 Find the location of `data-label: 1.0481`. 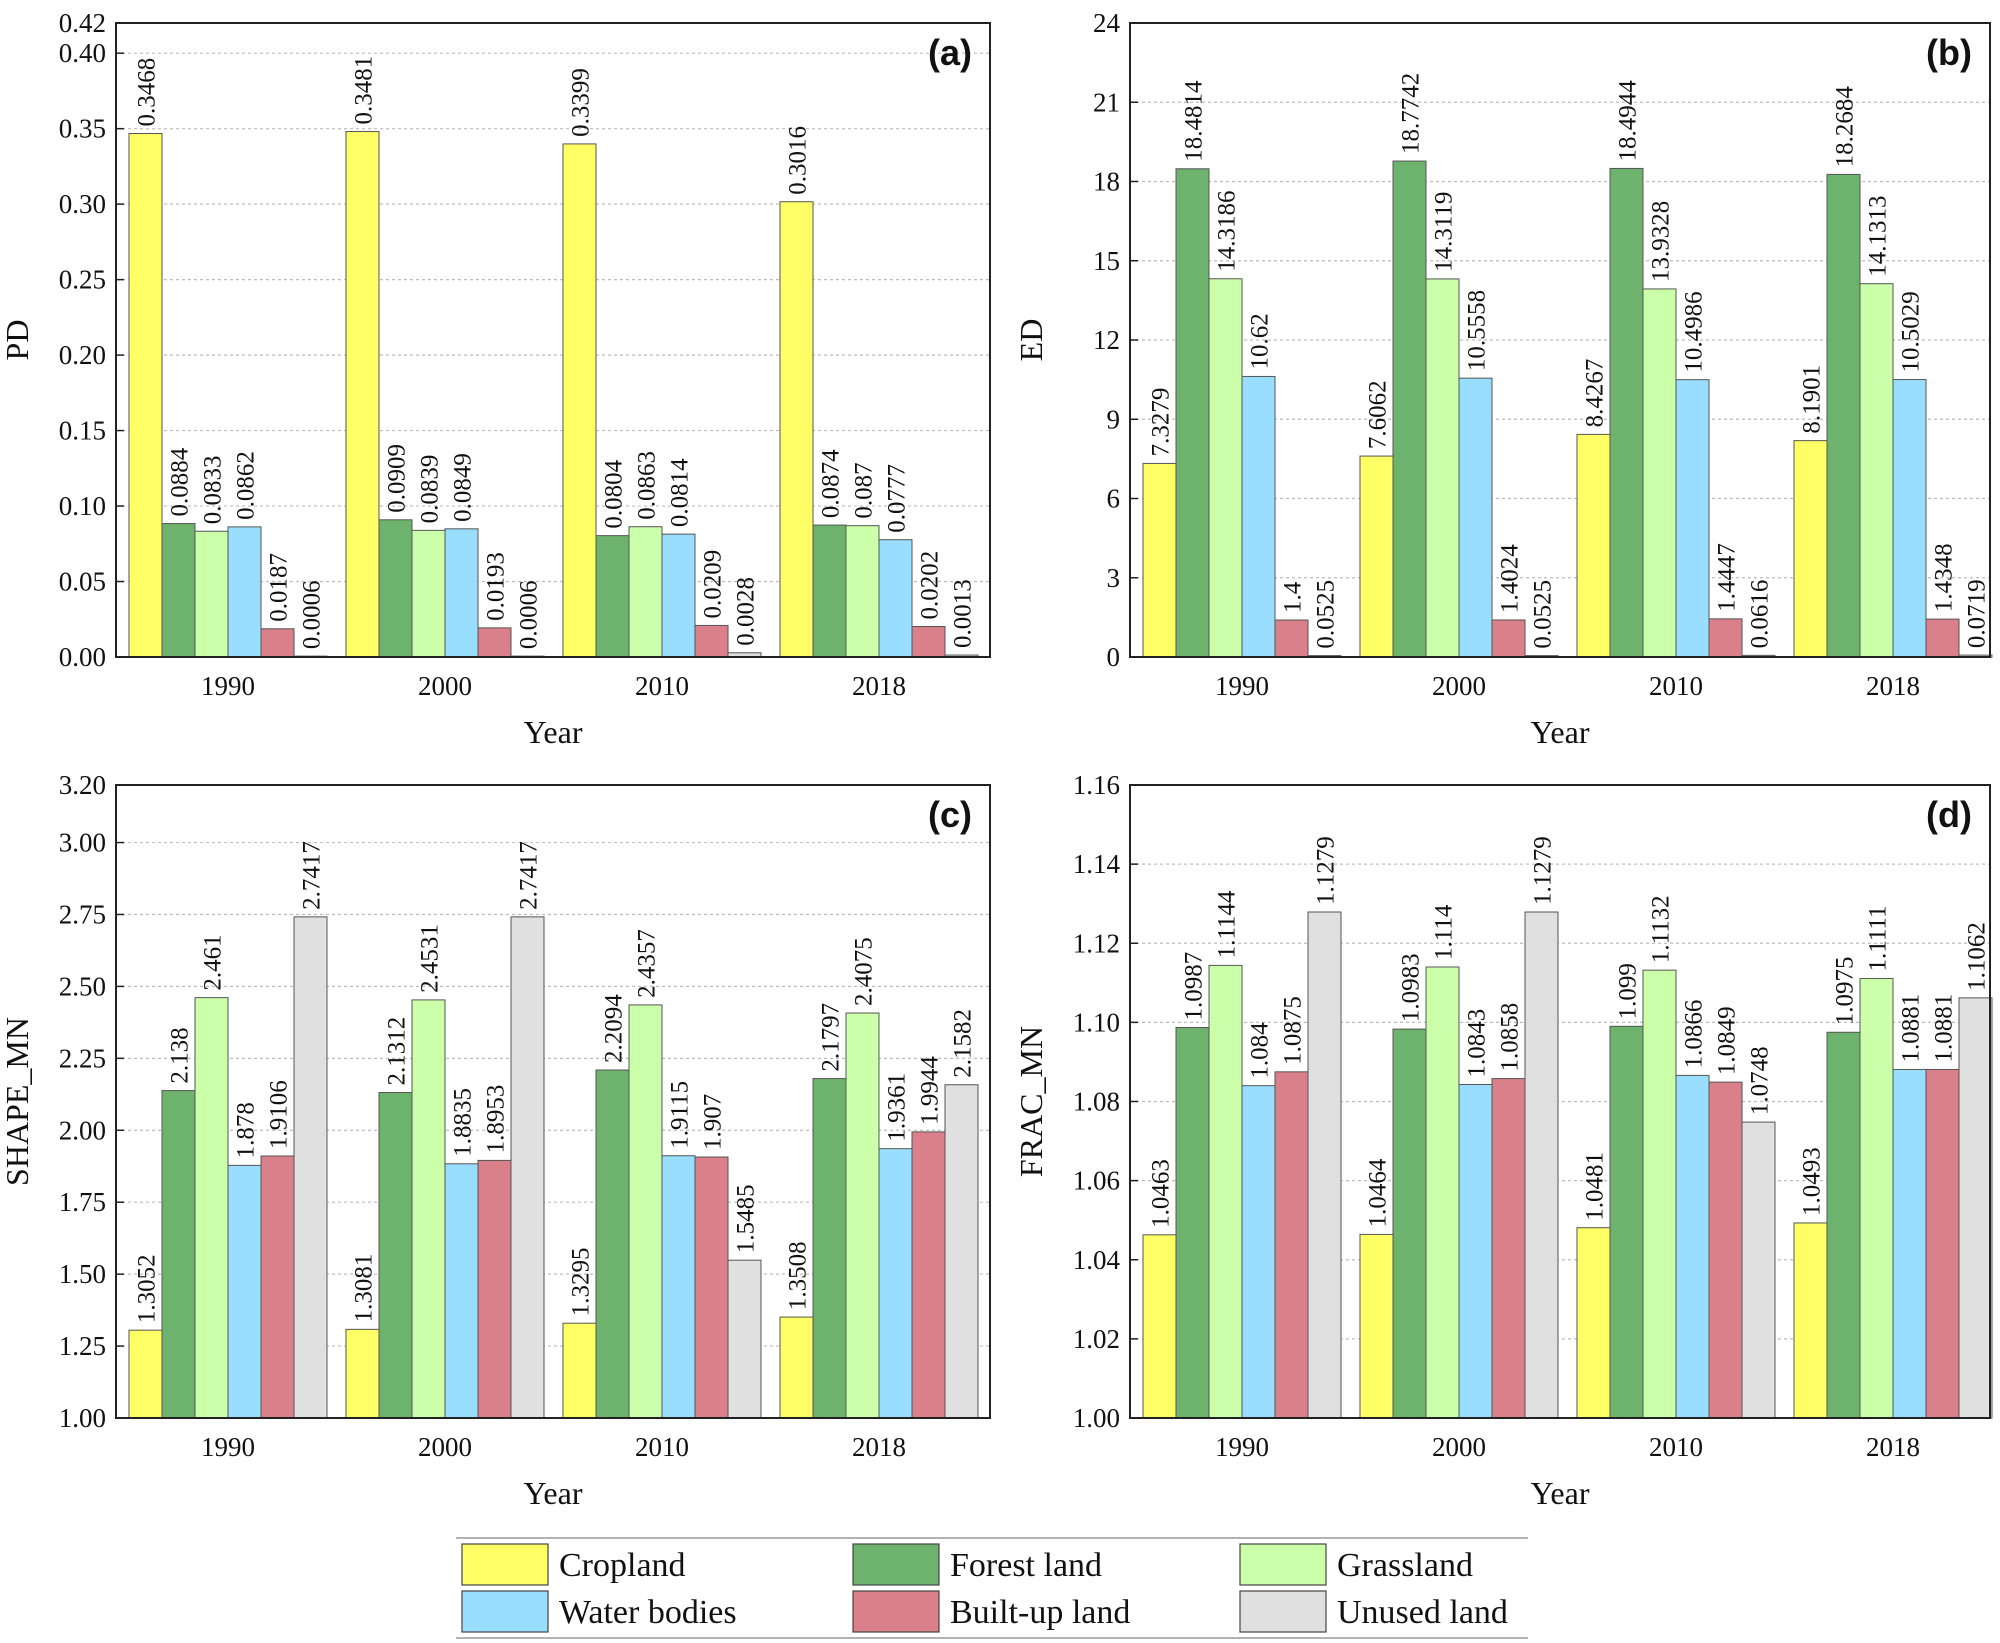

data-label: 1.0481 is located at coordinates (1595, 1186).